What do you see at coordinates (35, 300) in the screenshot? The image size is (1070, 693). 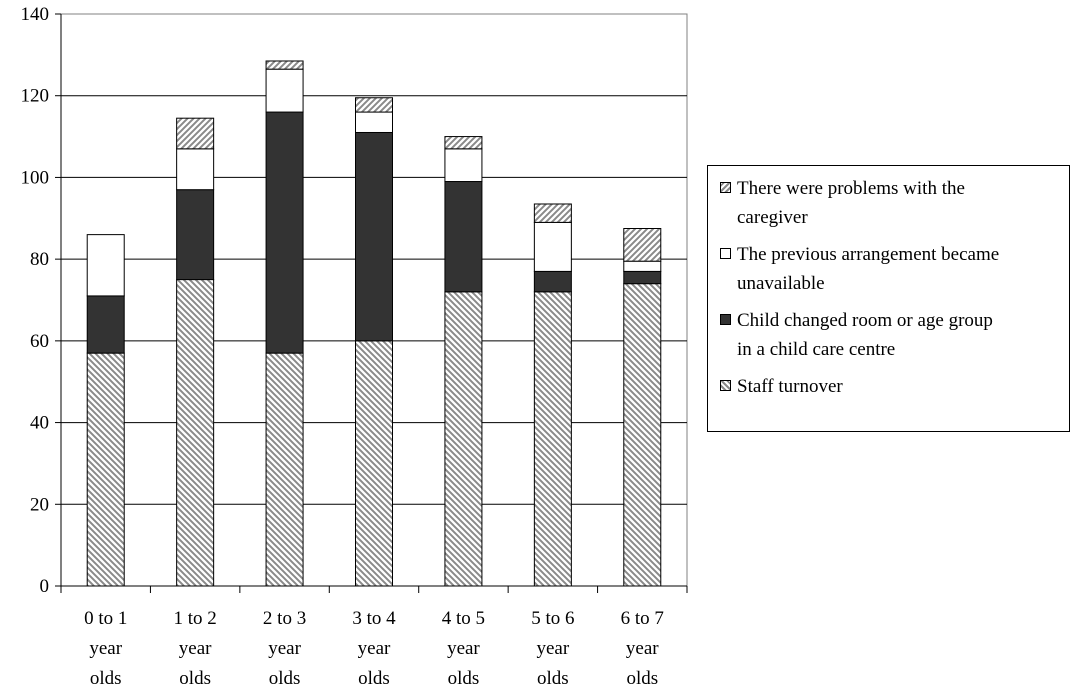 I see `y-axis-tick-labels: 0 20 40 60 80 100 120 140` at bounding box center [35, 300].